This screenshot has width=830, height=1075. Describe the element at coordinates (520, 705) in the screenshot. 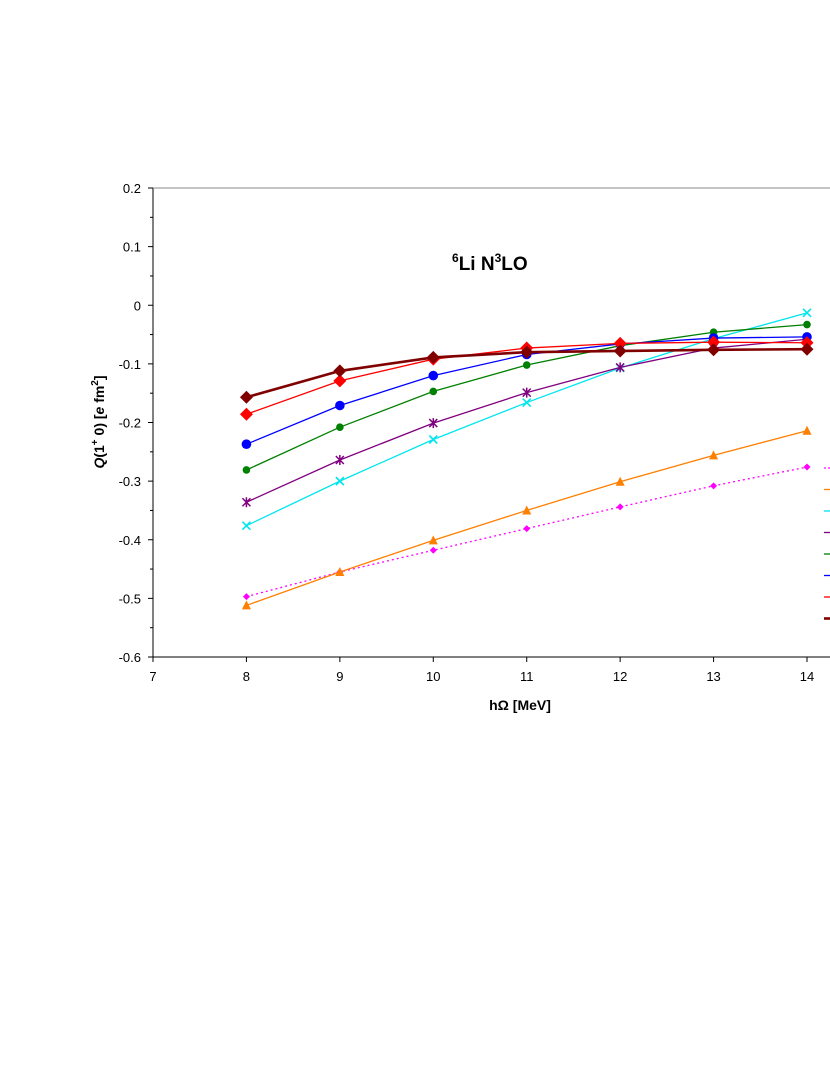

I see `x-axis-label: hΩ [MeV]` at that location.